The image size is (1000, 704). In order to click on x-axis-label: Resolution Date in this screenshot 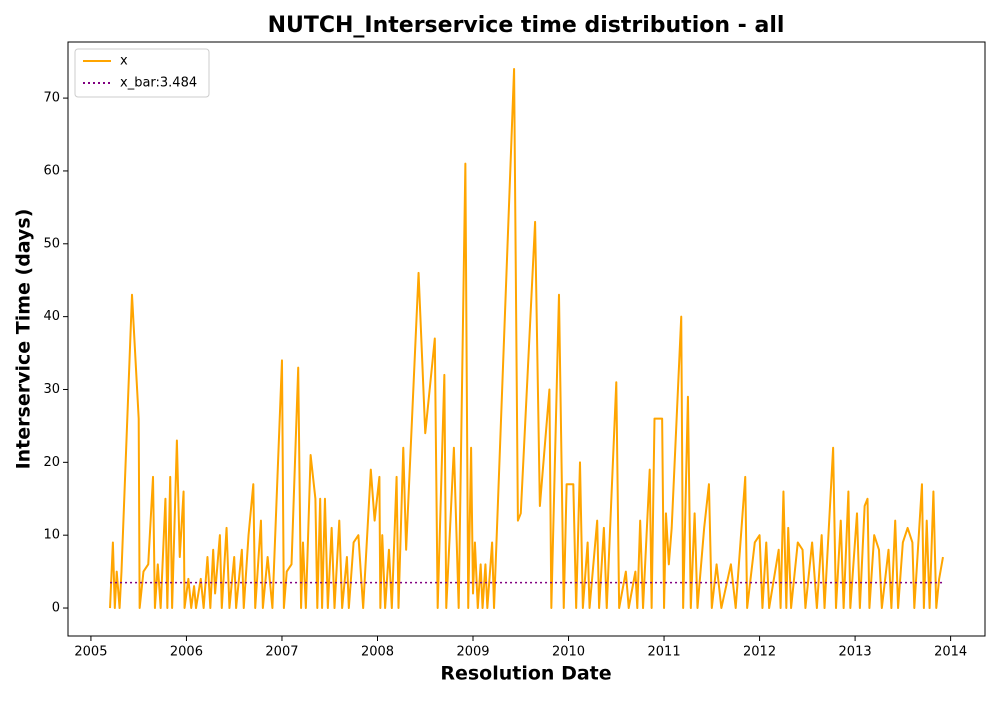, I will do `click(525, 674)`.